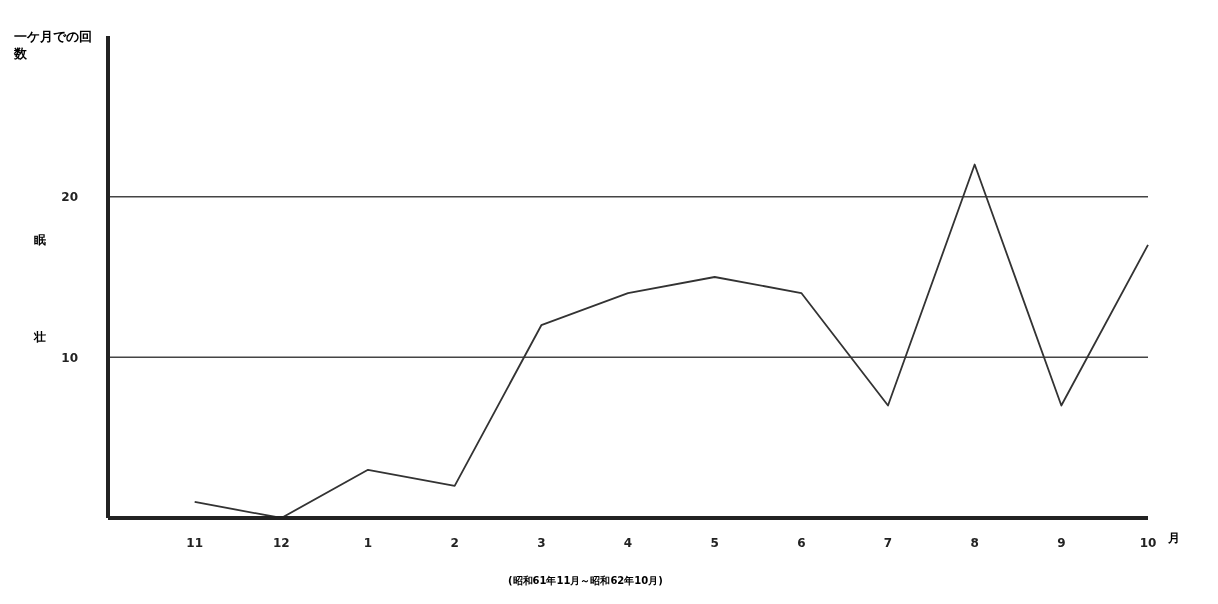 Image resolution: width=1218 pixels, height=604 pixels. What do you see at coordinates (801, 542) in the screenshot?
I see `x-tick-label: 6` at bounding box center [801, 542].